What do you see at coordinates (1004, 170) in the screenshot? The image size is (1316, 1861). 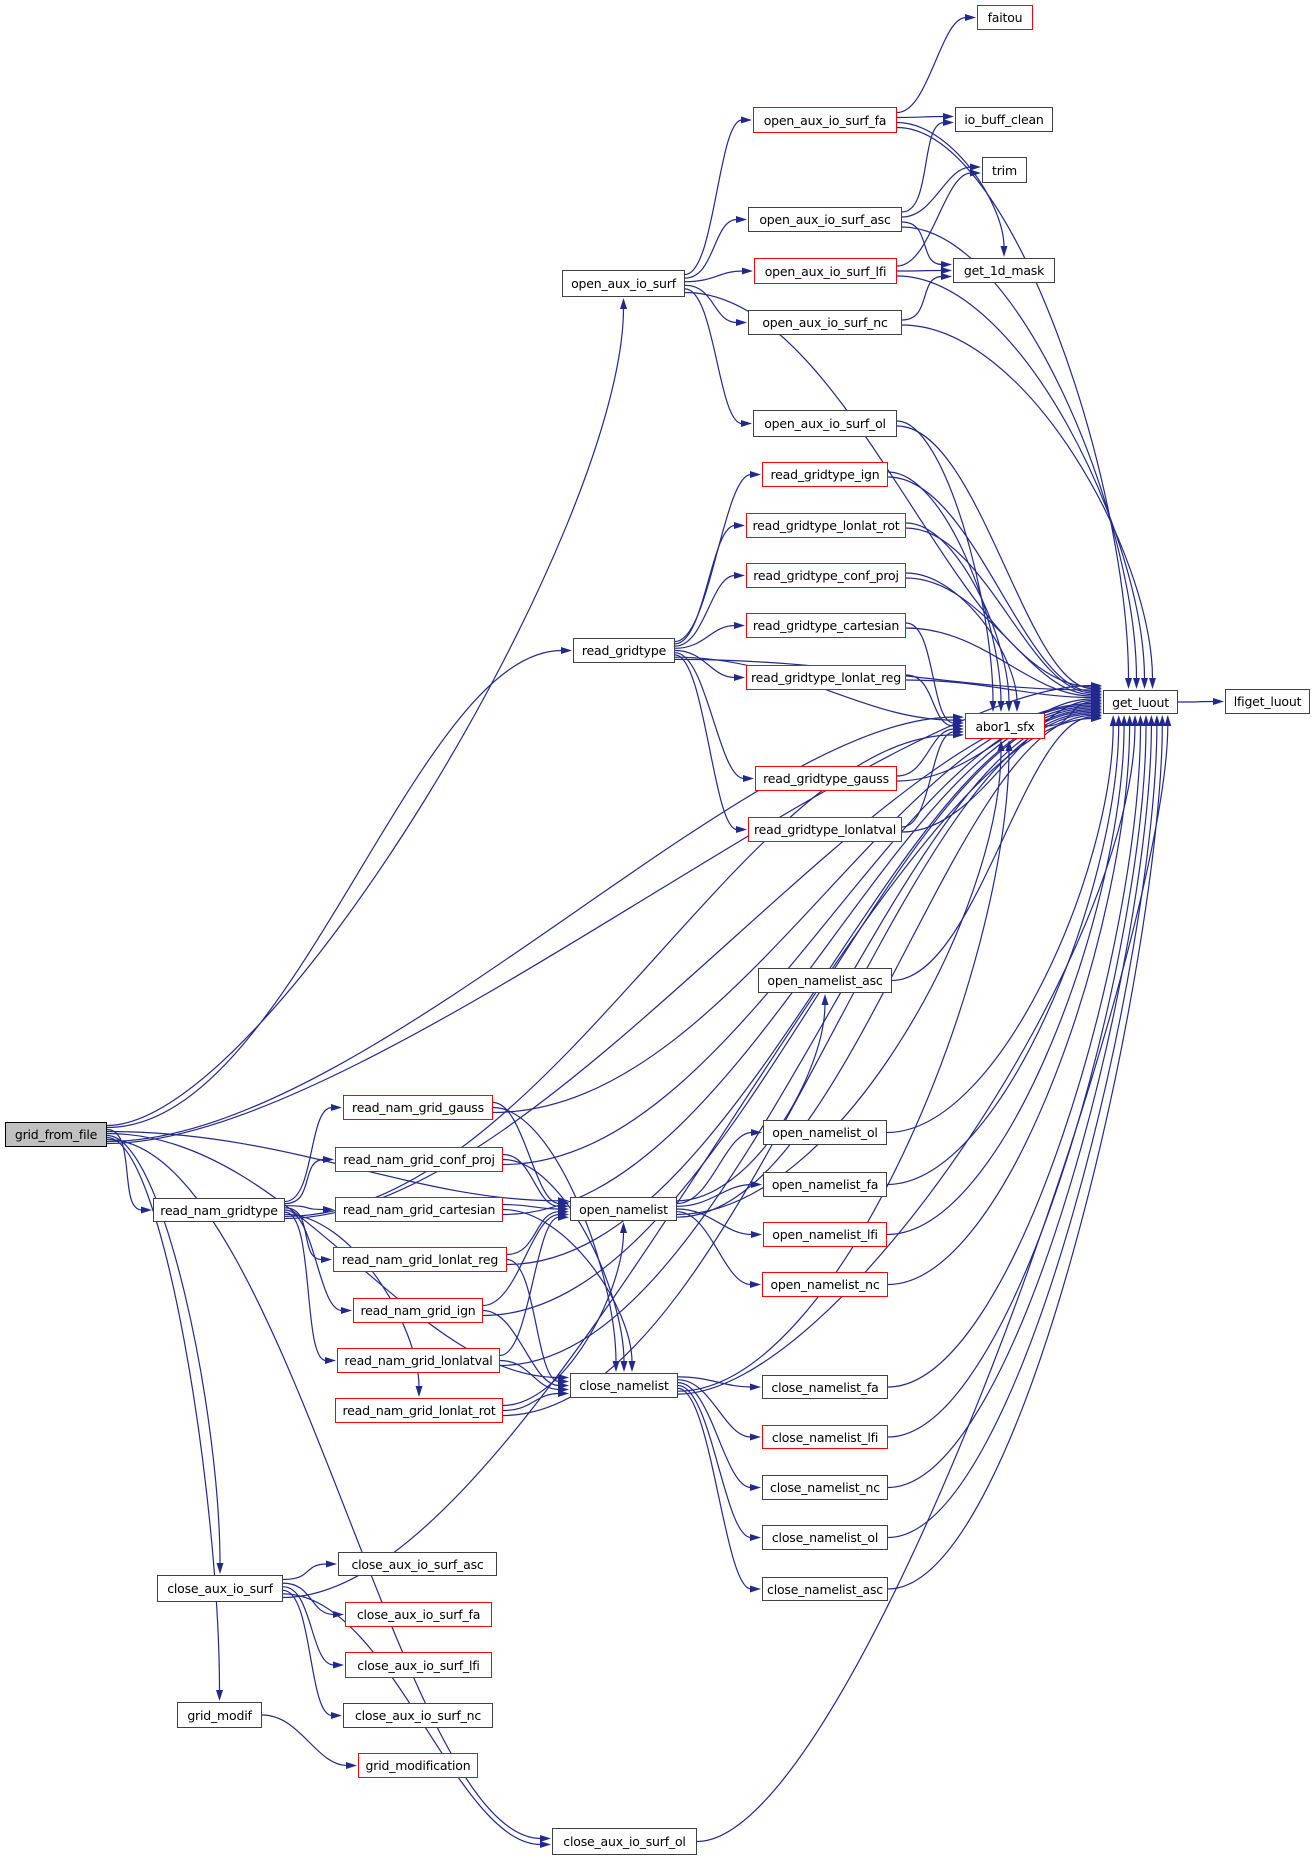 I see `node-trim: trim` at bounding box center [1004, 170].